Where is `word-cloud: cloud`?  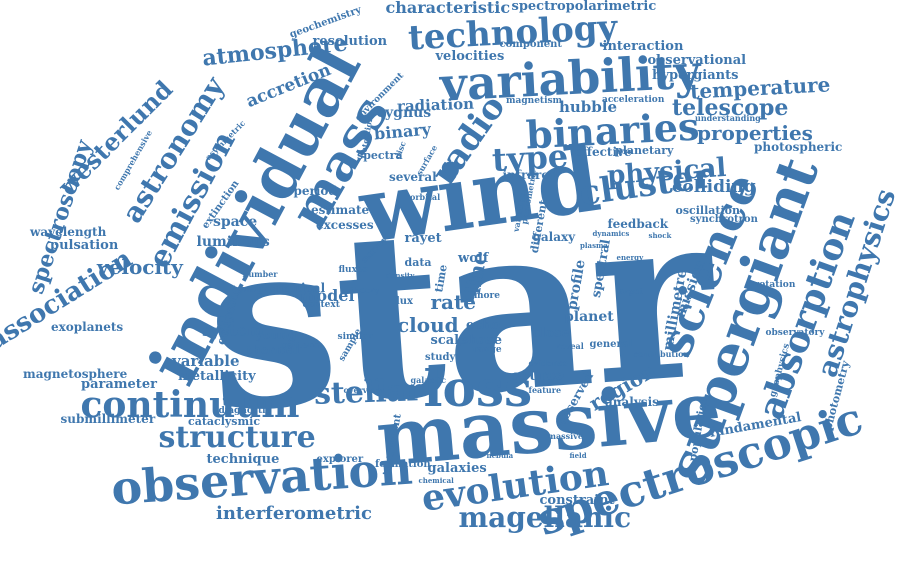 word-cloud: cloud is located at coordinates (428, 325).